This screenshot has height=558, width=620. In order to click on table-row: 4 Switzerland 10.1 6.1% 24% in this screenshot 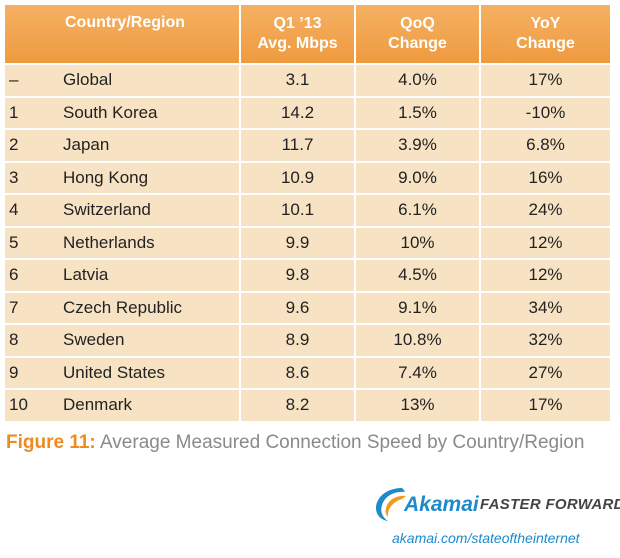, I will do `click(307, 210)`.